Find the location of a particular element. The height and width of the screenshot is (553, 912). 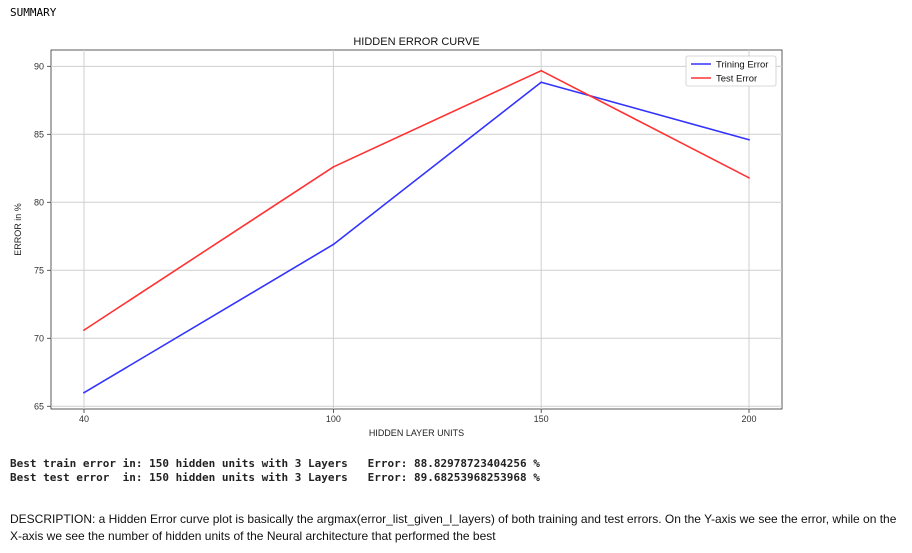

legend: Trining Error Test Error is located at coordinates (731, 71).